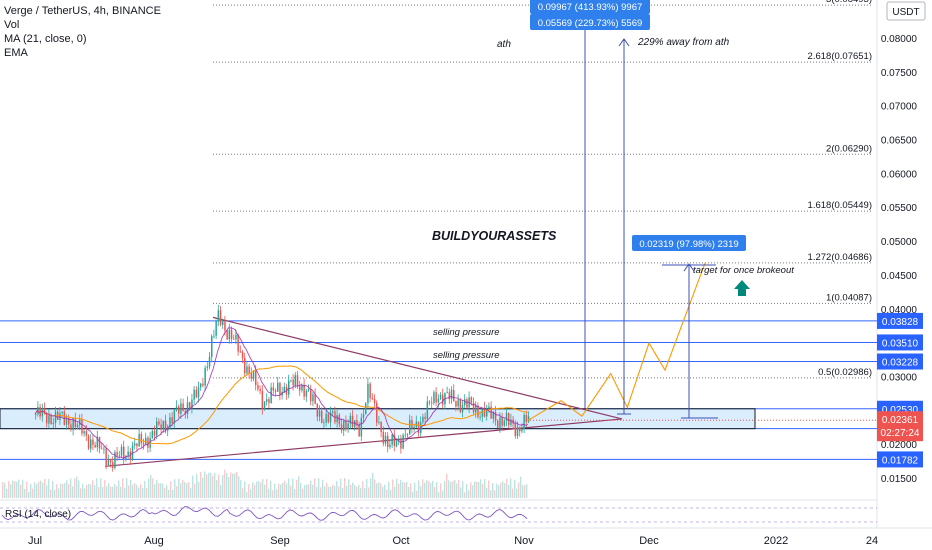  Describe the element at coordinates (845, 372) in the screenshot. I see `fib-level-label: 0.5(0.02986)` at that location.